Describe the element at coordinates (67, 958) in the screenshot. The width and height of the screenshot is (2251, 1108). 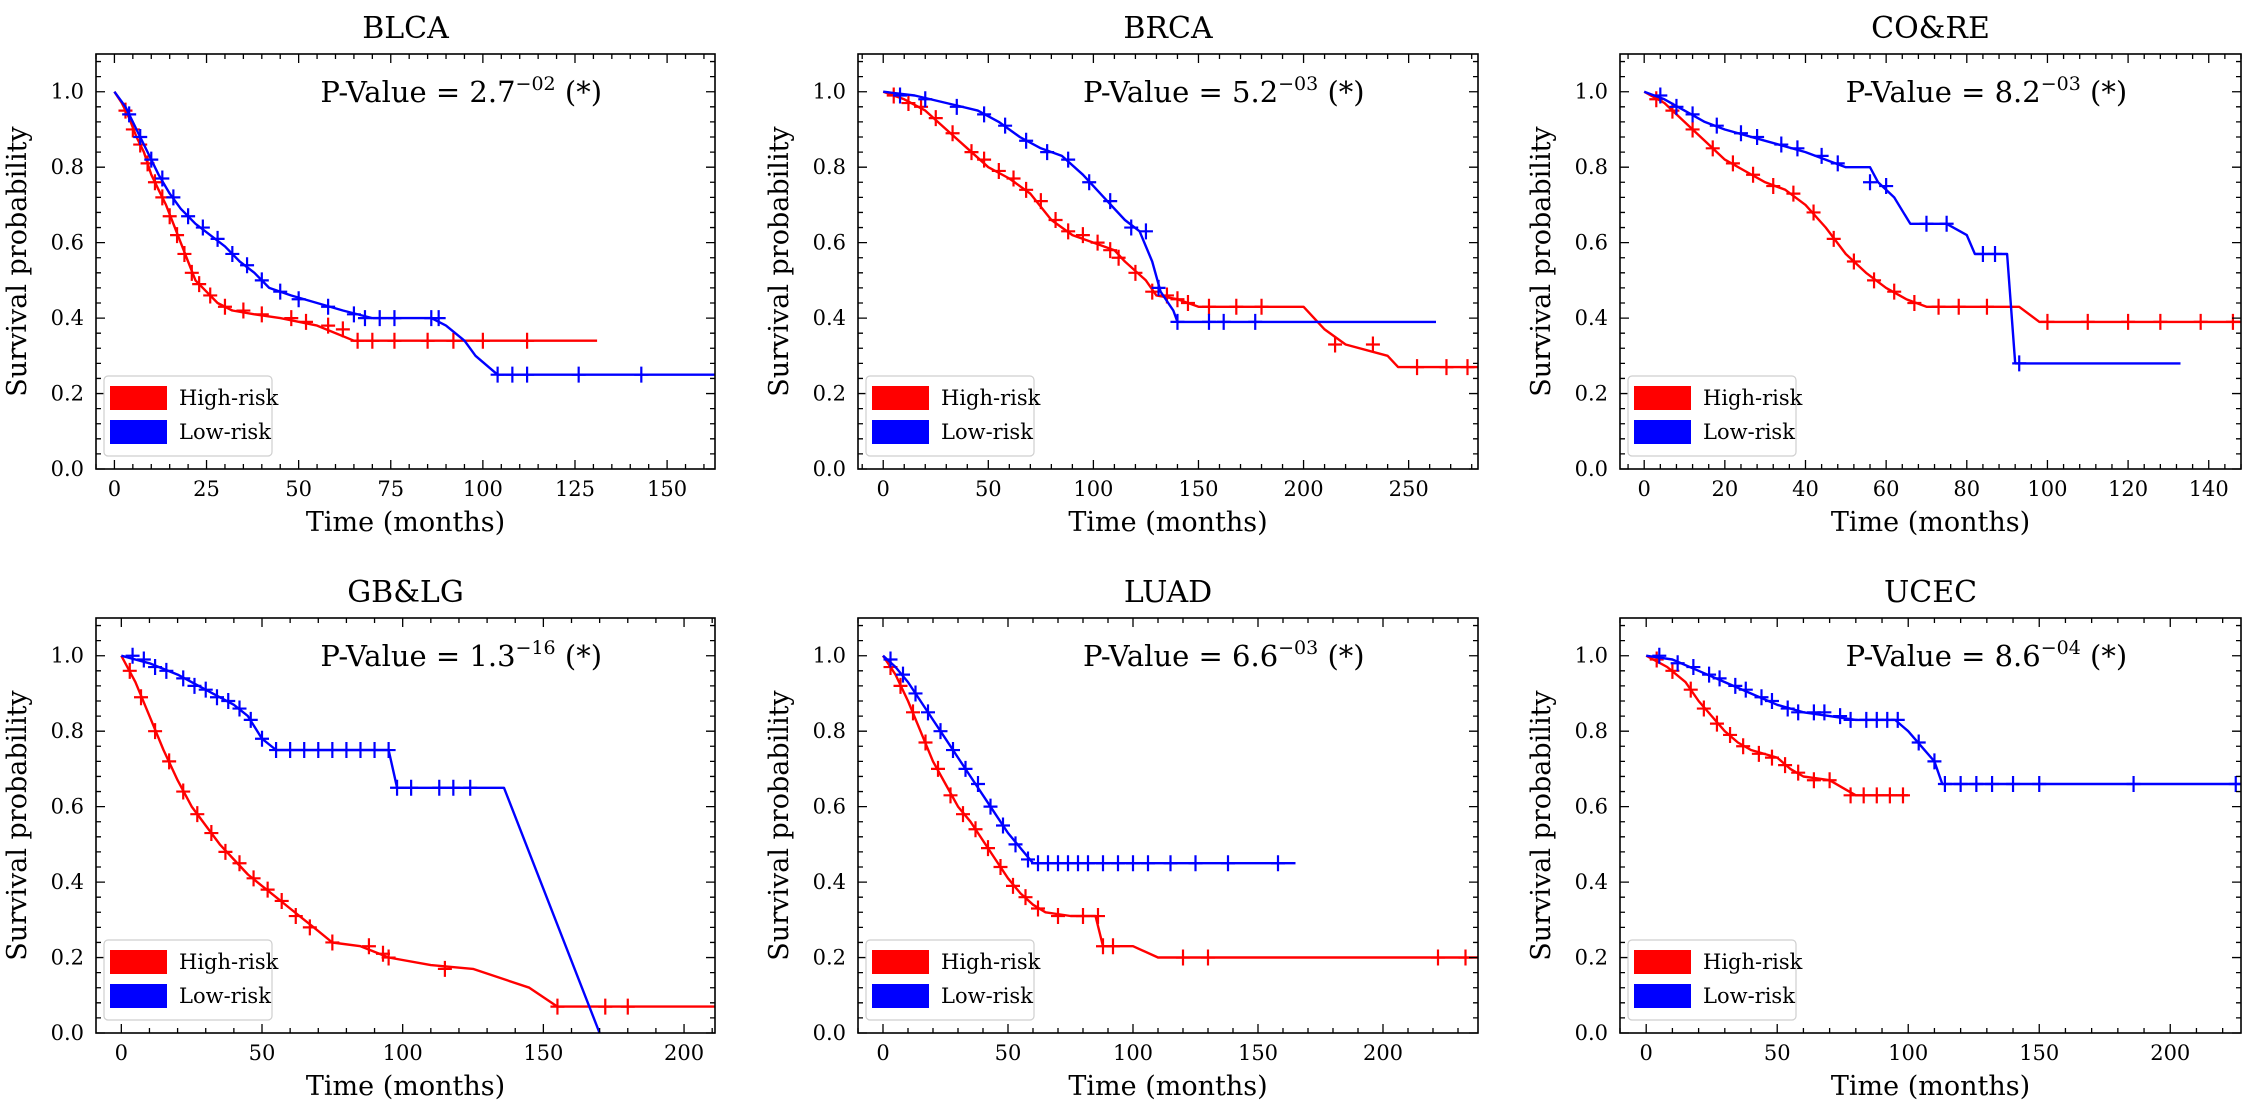
I see `y-tick-label: 0.2` at that location.